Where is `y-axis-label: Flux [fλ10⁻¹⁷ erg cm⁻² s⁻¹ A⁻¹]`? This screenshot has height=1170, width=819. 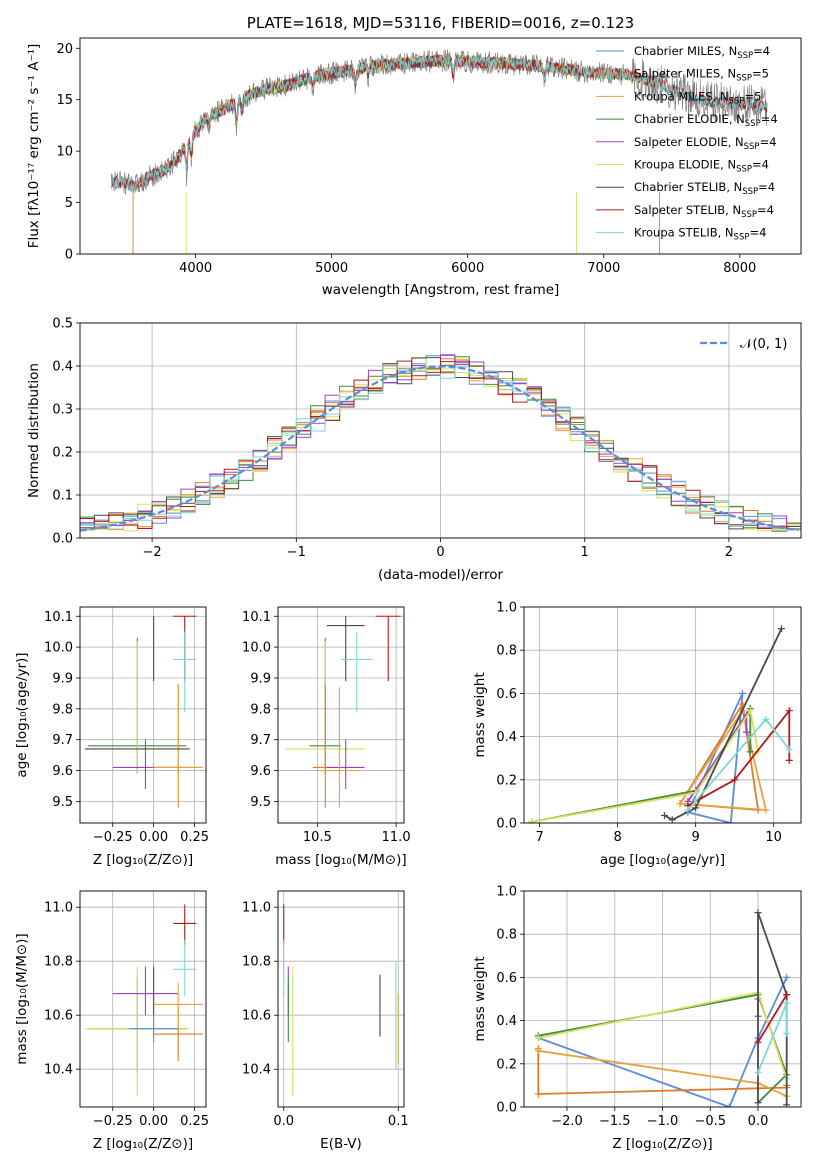 y-axis-label: Flux [fλ10⁻¹⁷ erg cm⁻² s⁻¹ A⁻¹] is located at coordinates (34, 146).